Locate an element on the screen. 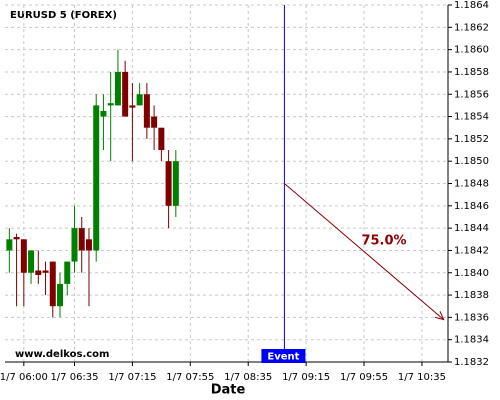 The height and width of the screenshot is (400, 500). event-label: Event is located at coordinates (283, 357).